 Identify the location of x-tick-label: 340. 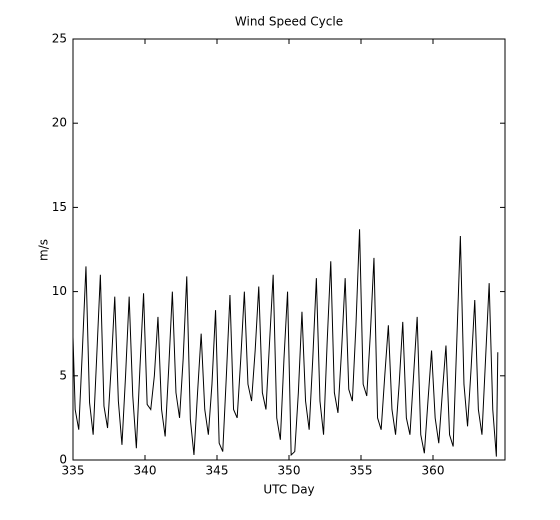
(145, 471).